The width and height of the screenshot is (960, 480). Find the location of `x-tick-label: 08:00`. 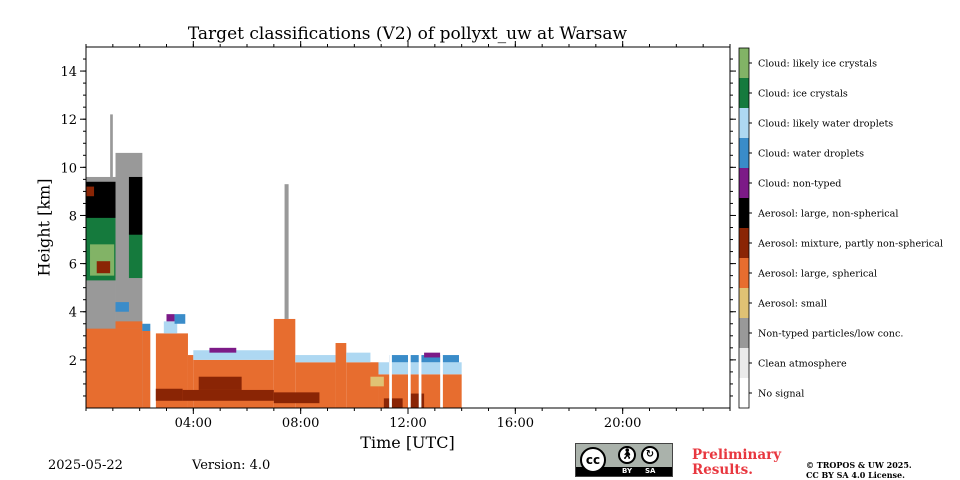

x-tick-label: 08:00 is located at coordinates (300, 423).